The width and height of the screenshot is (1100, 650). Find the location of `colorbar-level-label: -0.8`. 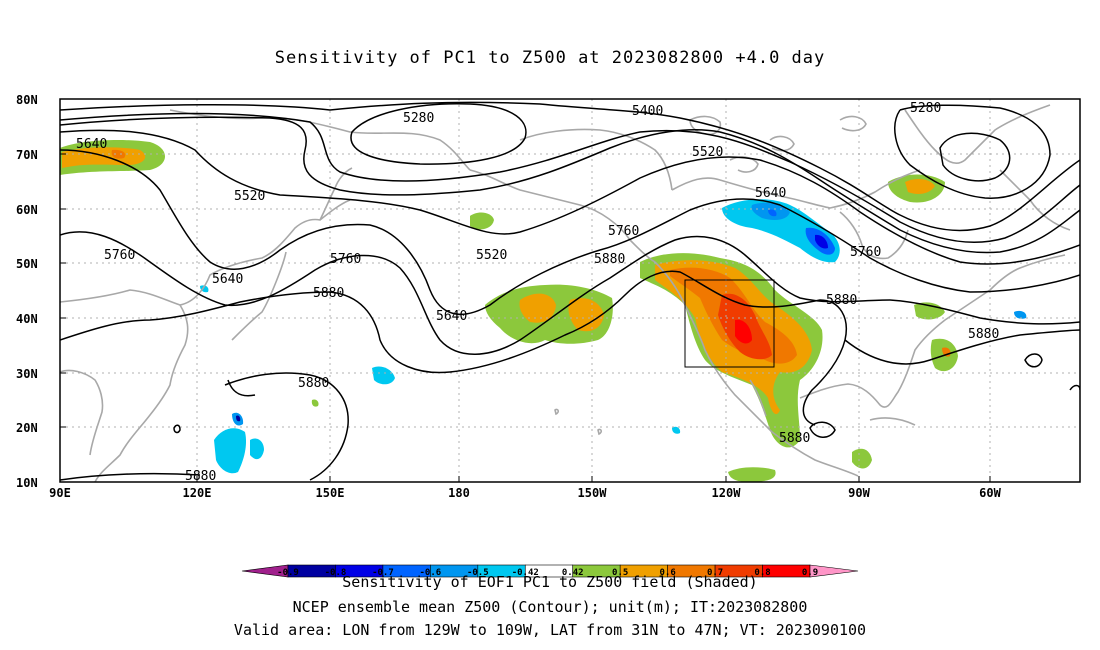

colorbar-level-label: -0.8 is located at coordinates (336, 573).